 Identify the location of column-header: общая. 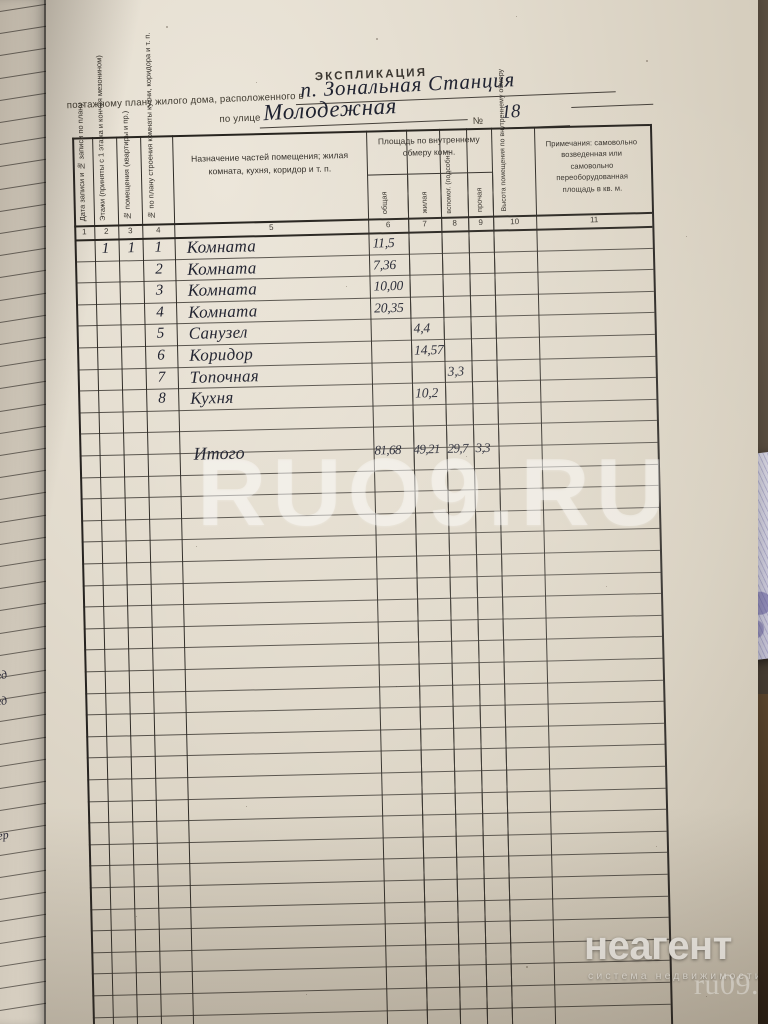
(384, 203).